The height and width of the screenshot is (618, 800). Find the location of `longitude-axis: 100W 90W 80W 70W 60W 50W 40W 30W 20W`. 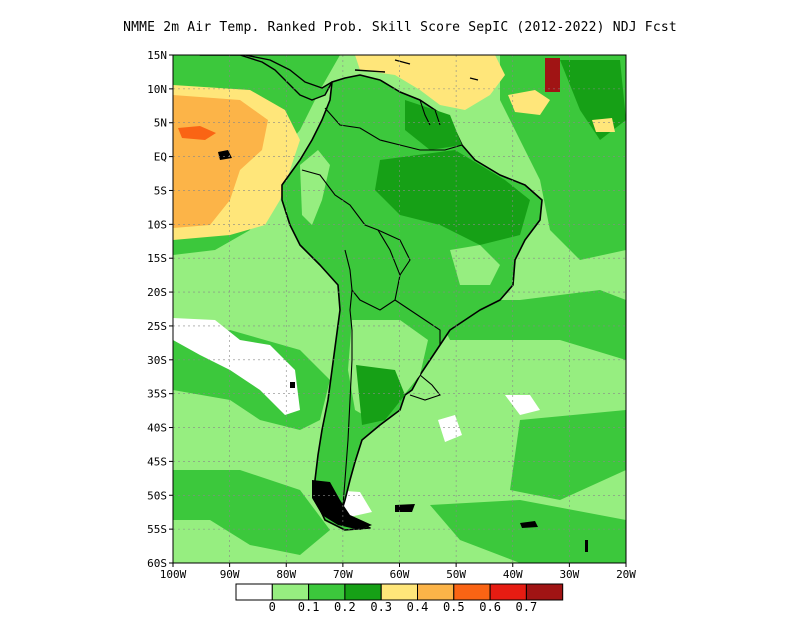

longitude-axis: 100W 90W 80W 70W 60W 50W 40W 30W 20W is located at coordinates (398, 572).